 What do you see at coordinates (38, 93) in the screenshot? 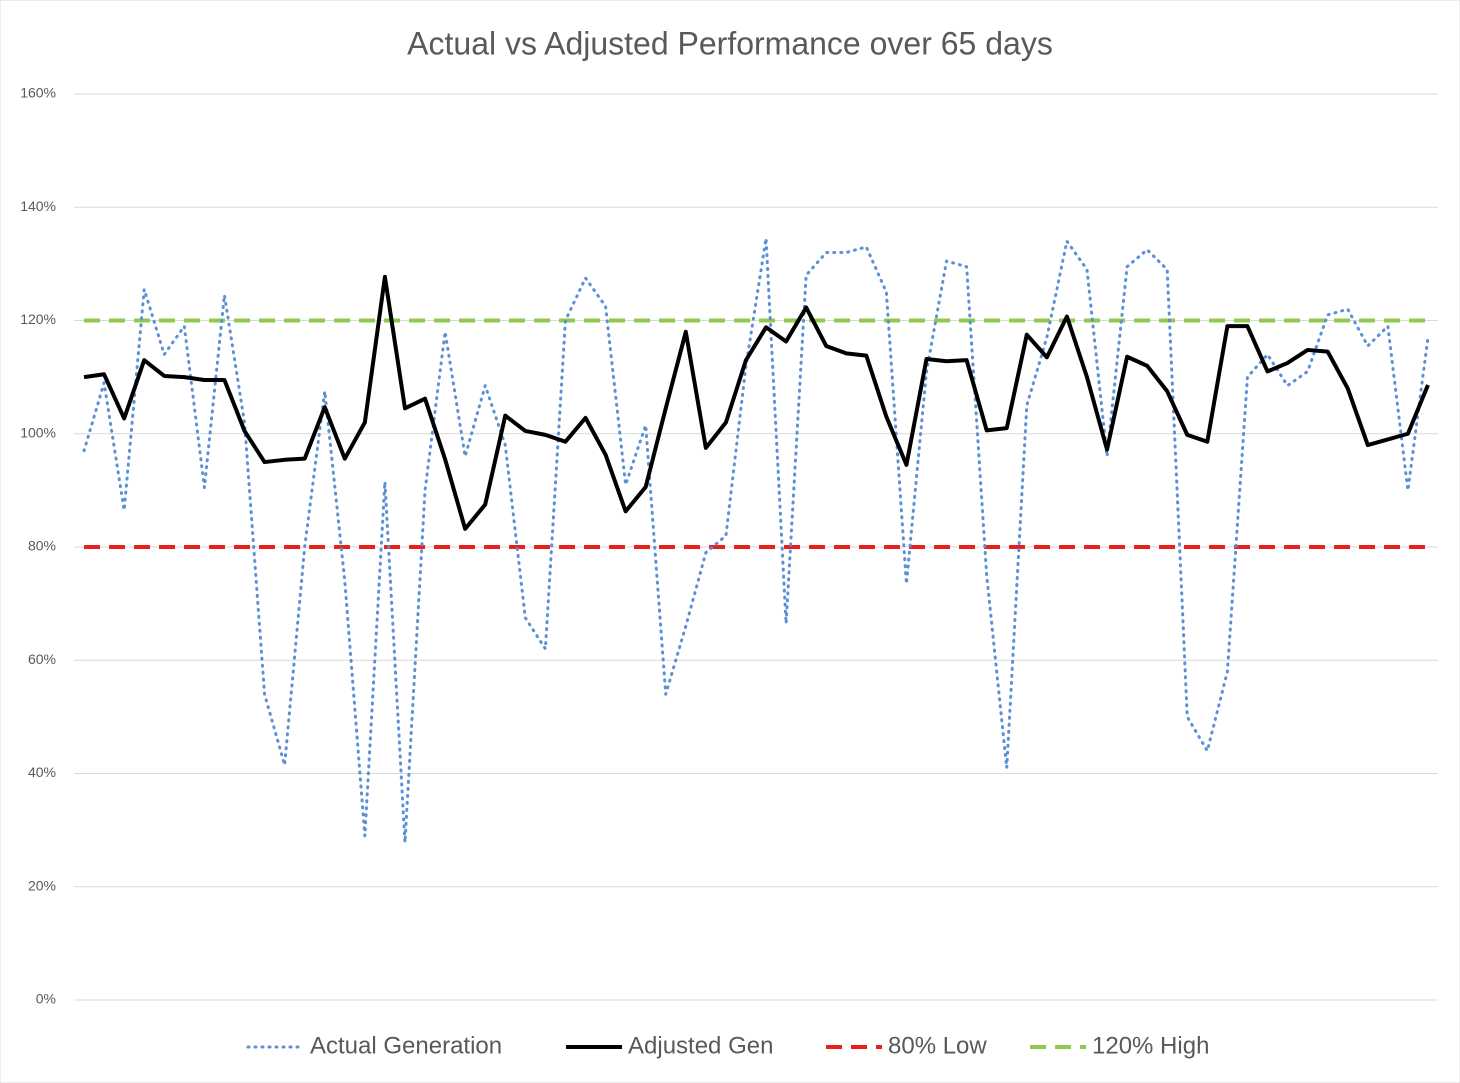
I see `y-tick-label: 160%` at bounding box center [38, 93].